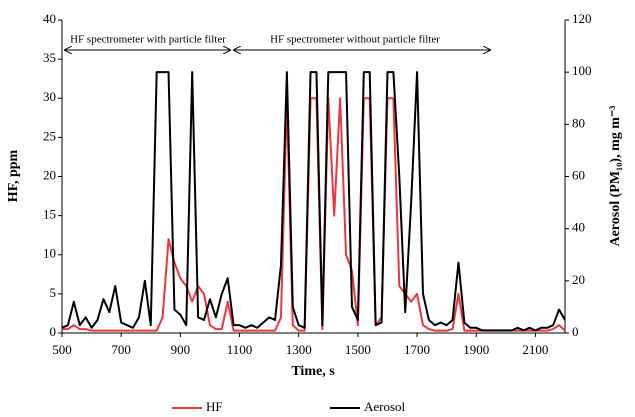 The image size is (635, 417). Describe the element at coordinates (49, 96) in the screenshot. I see `y-tick-label: 30` at that location.